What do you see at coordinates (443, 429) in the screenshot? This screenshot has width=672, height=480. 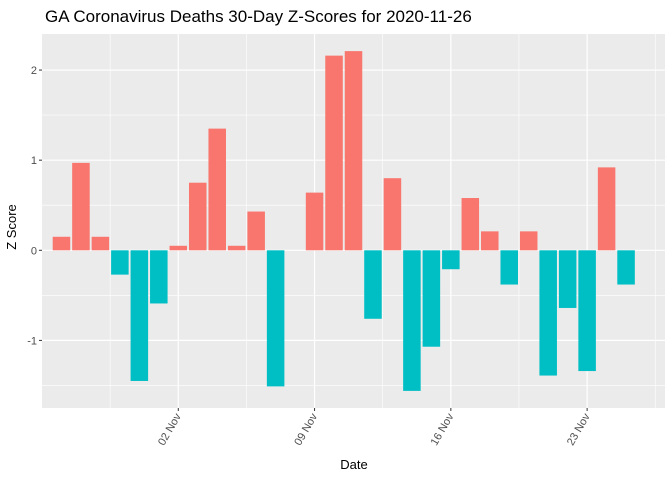 I see `x-tick-label: 16 Nov` at bounding box center [443, 429].